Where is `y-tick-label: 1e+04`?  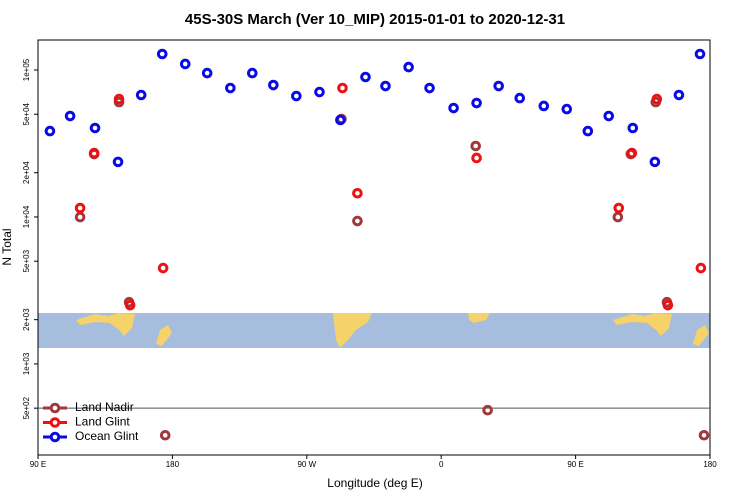
y-tick-label: 1e+04 is located at coordinates (26, 216).